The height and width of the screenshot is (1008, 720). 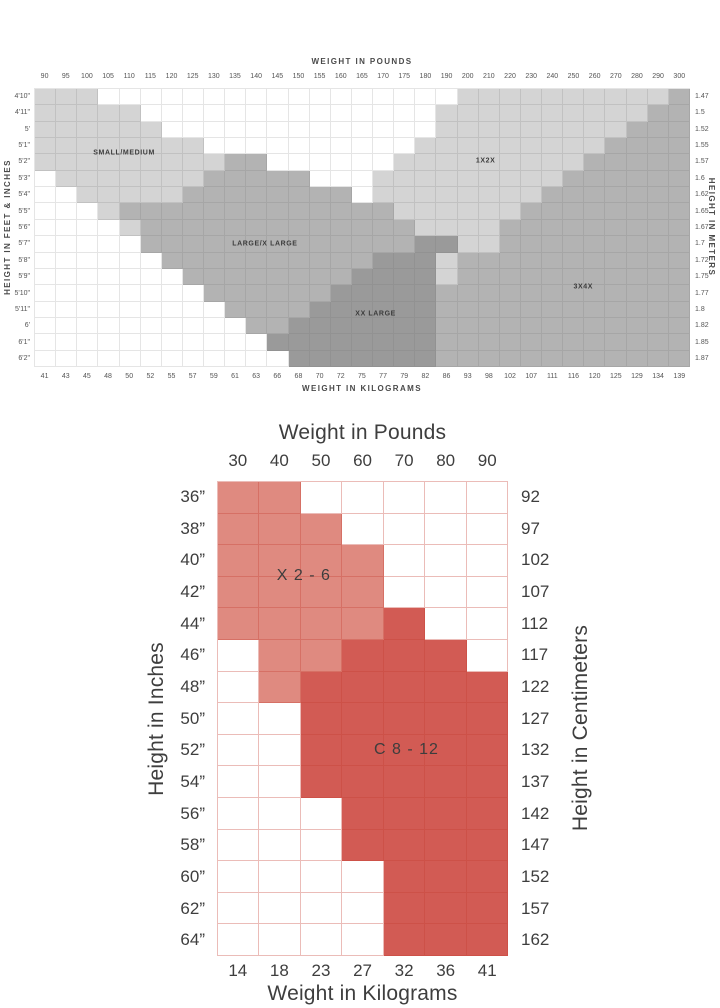 I want to click on child-centimeters-label: 152, so click(x=535, y=876).